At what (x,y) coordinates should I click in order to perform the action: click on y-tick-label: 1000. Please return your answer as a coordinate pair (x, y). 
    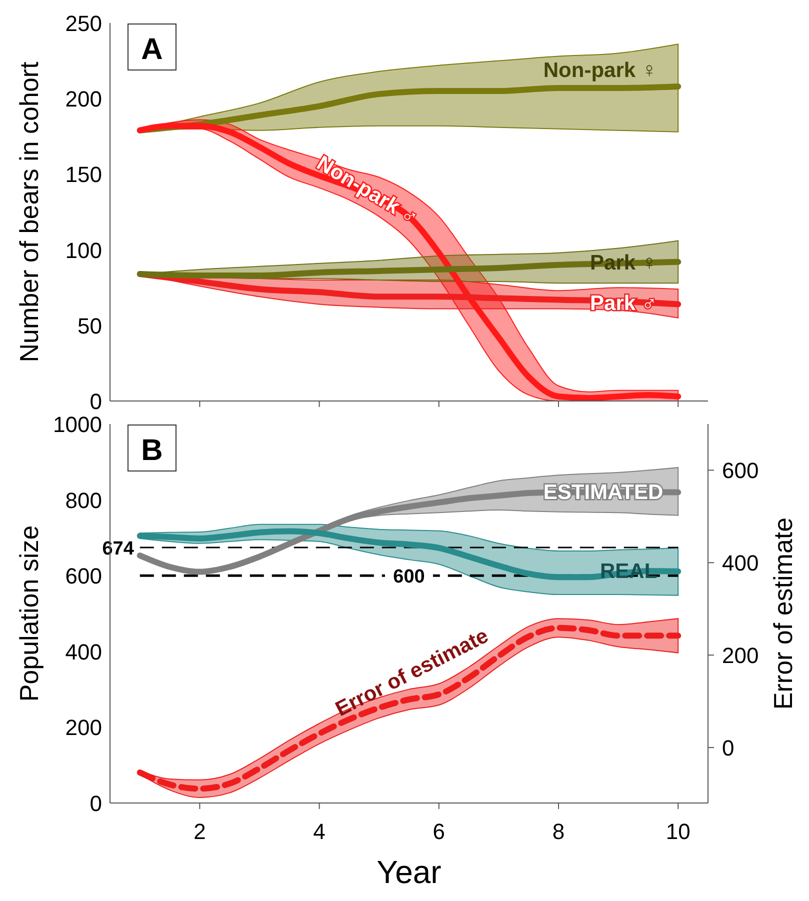
    Looking at the image, I should click on (77, 424).